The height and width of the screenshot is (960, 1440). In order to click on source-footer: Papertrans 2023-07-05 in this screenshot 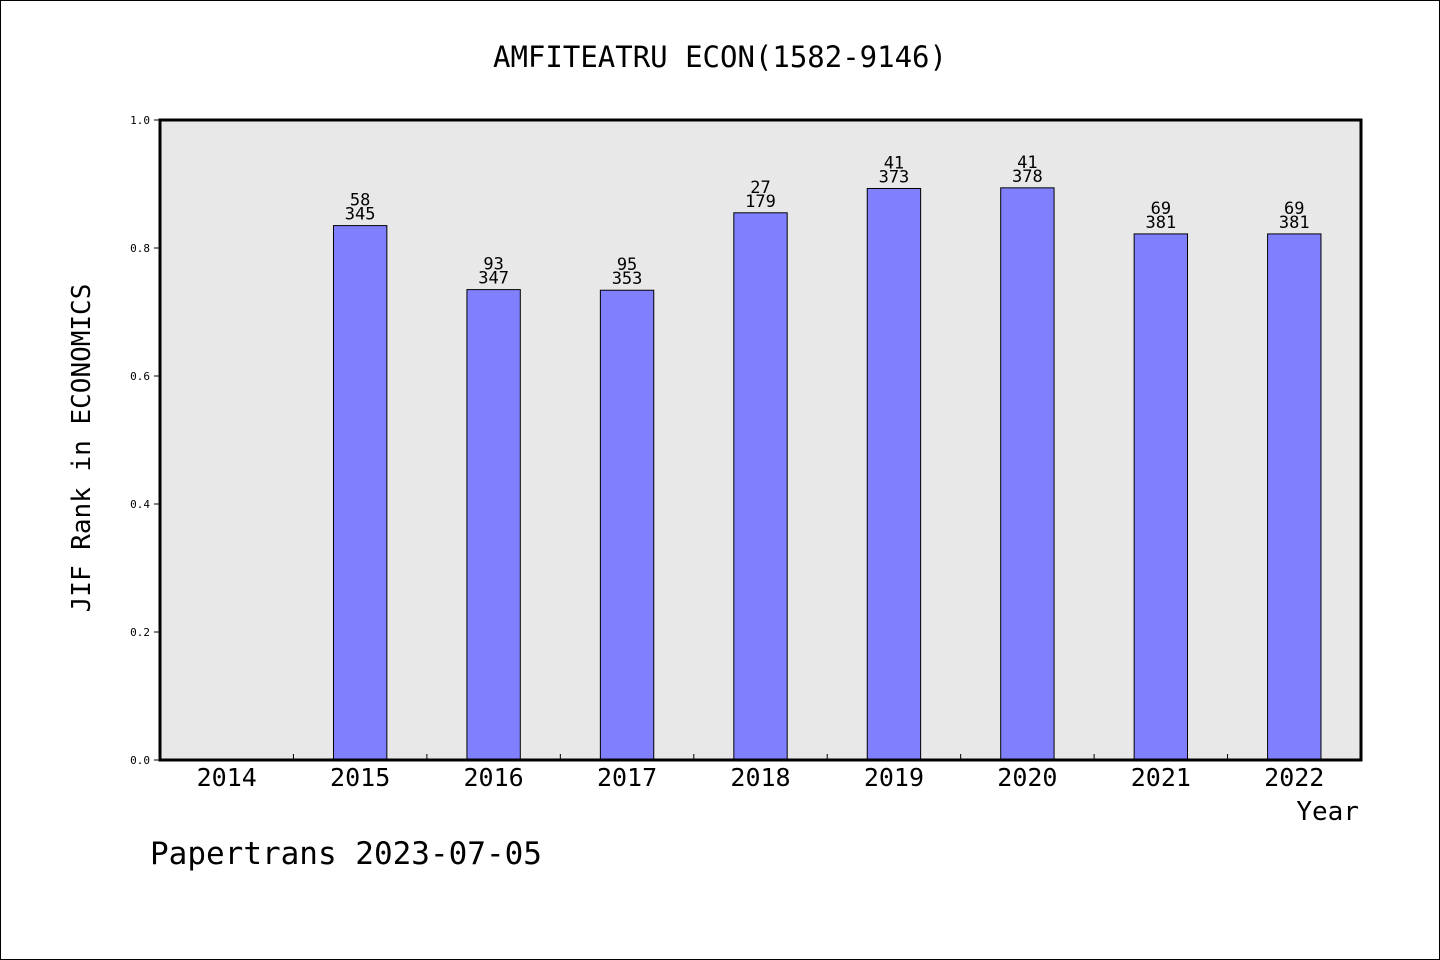, I will do `click(346, 854)`.